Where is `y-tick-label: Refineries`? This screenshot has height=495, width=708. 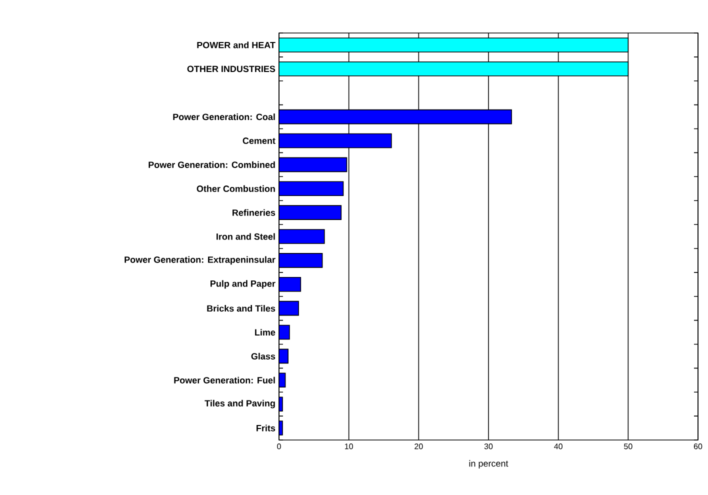 y-tick-label: Refineries is located at coordinates (254, 212).